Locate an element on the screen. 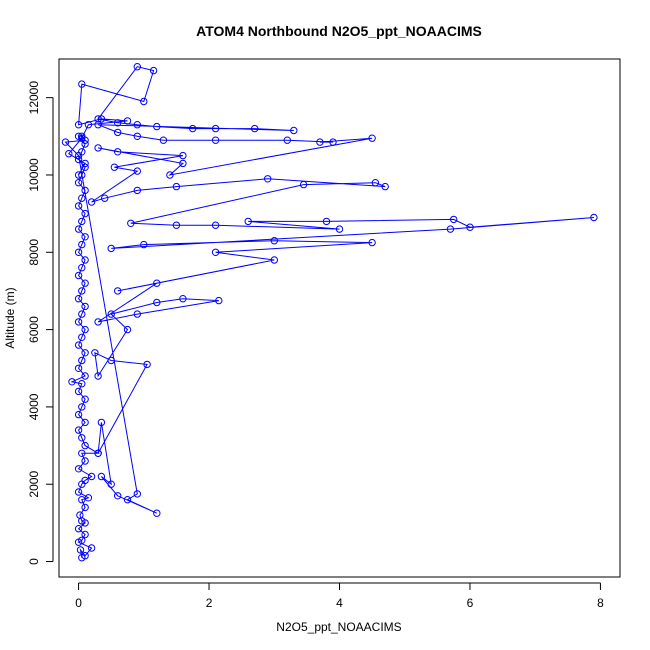 The height and width of the screenshot is (650, 650). y-axis-label: Altitude (m) is located at coordinates (10, 317).